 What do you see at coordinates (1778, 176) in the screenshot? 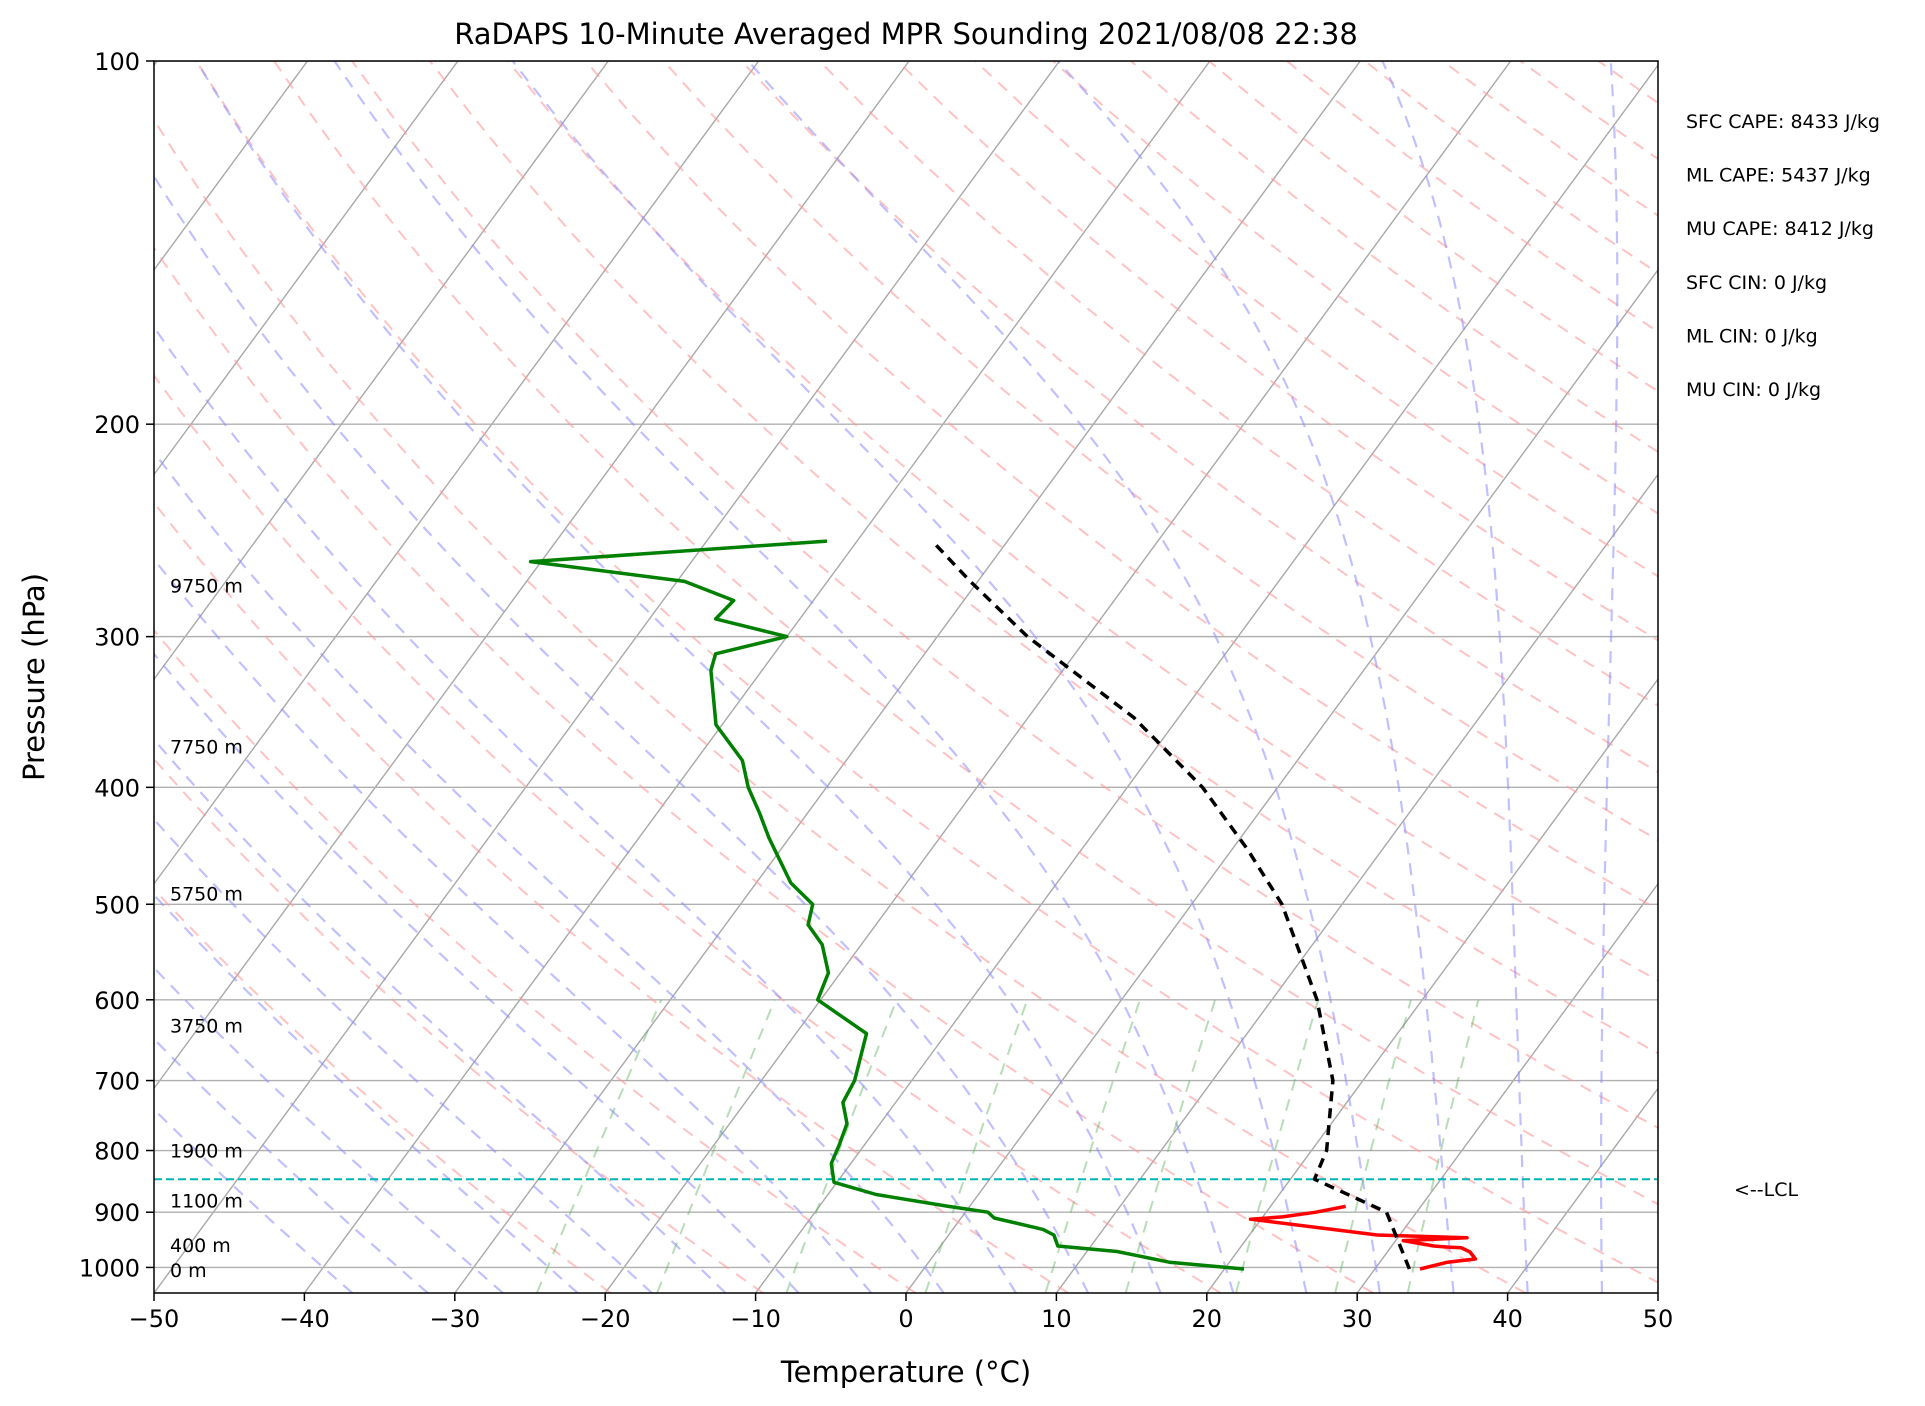
I see `stat-line: ML CAPE: 5437 J/kg` at bounding box center [1778, 176].